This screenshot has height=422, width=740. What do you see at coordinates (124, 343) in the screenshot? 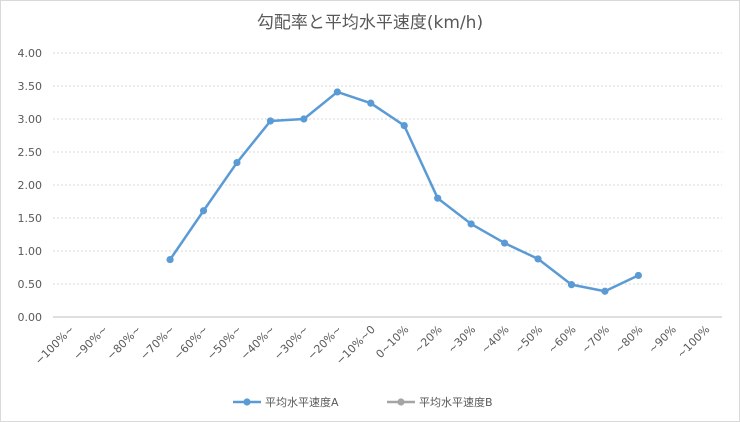
I see `x-tick-label: −80%~` at bounding box center [124, 343].